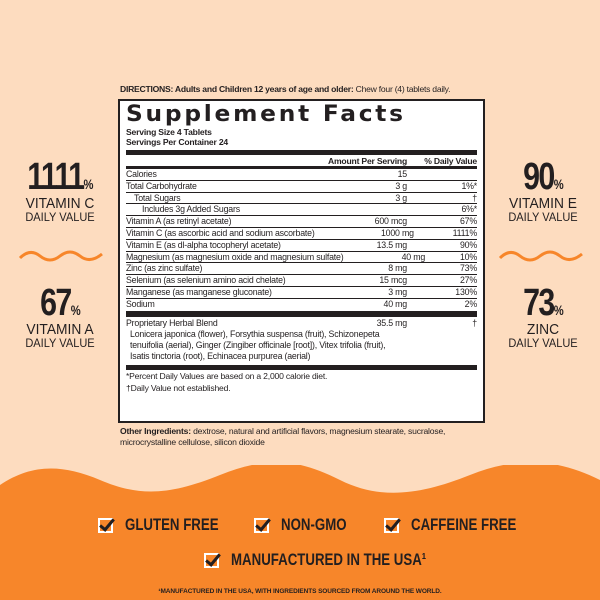 The image size is (600, 600). I want to click on table-header: Amount Per Serving % Daily Value, so click(301, 162).